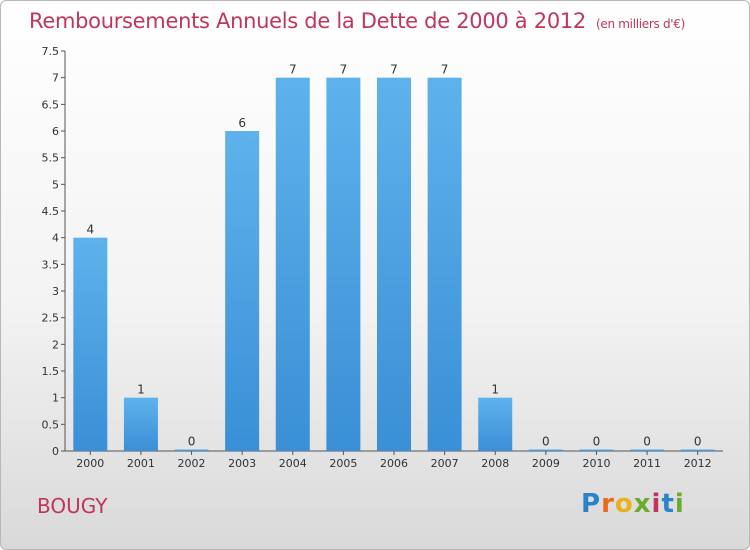 This screenshot has width=750, height=550. Describe the element at coordinates (641, 24) in the screenshot. I see `chart-subtitle: (en milliers d'€)` at that location.